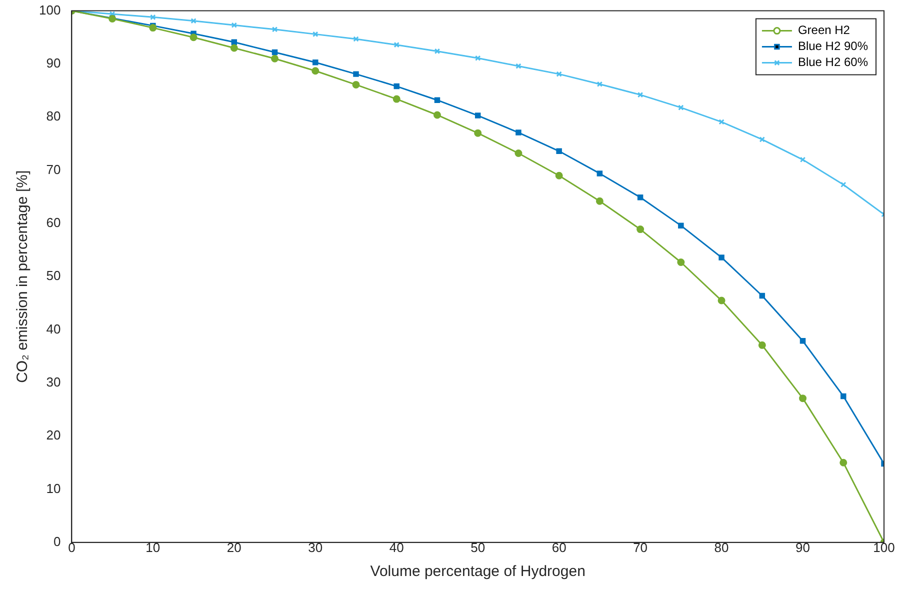 The height and width of the screenshot is (589, 900). Describe the element at coordinates (315, 547) in the screenshot. I see `x-tick-label: 30` at that location.